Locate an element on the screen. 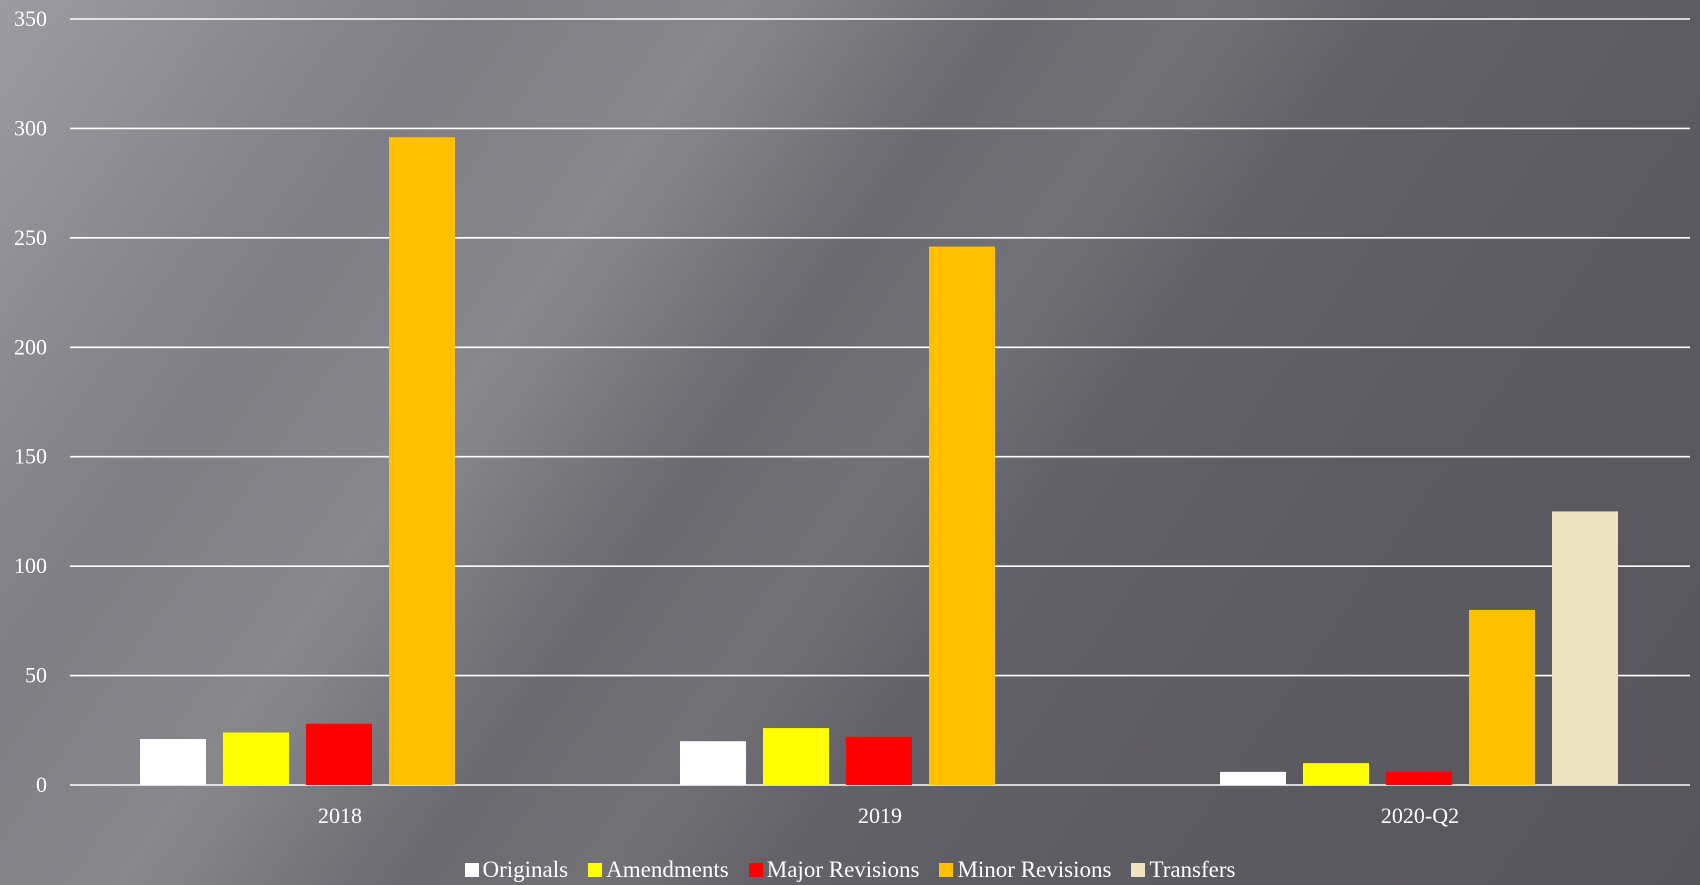 This screenshot has width=1700, height=885. legend-item: Minor Revisions is located at coordinates (1025, 870).